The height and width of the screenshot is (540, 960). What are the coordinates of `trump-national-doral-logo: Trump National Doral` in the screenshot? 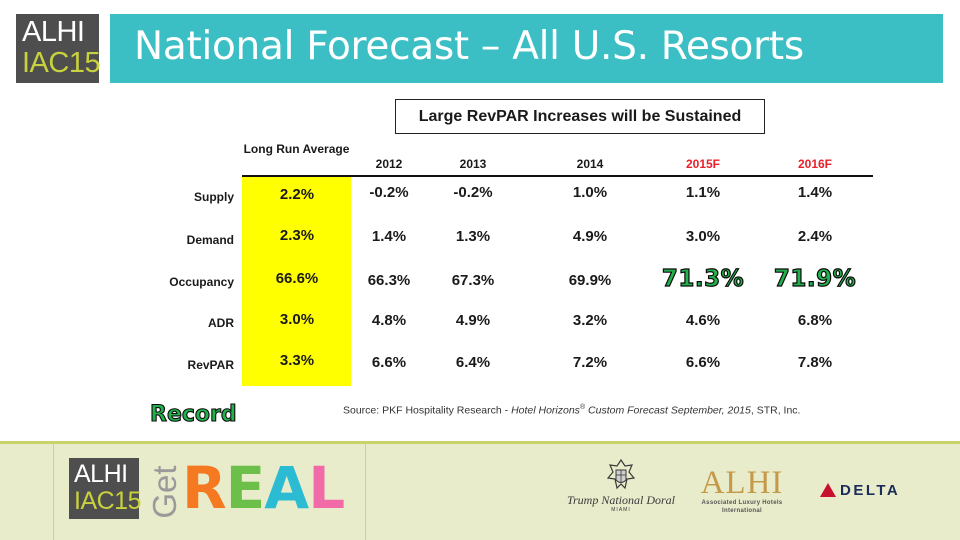 It's located at (621, 500).